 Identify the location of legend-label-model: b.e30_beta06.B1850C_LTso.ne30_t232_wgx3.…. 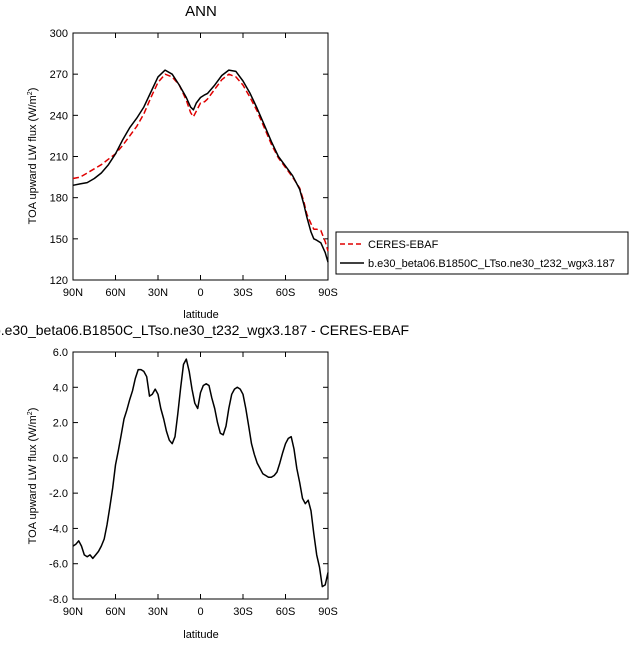
(491, 264).